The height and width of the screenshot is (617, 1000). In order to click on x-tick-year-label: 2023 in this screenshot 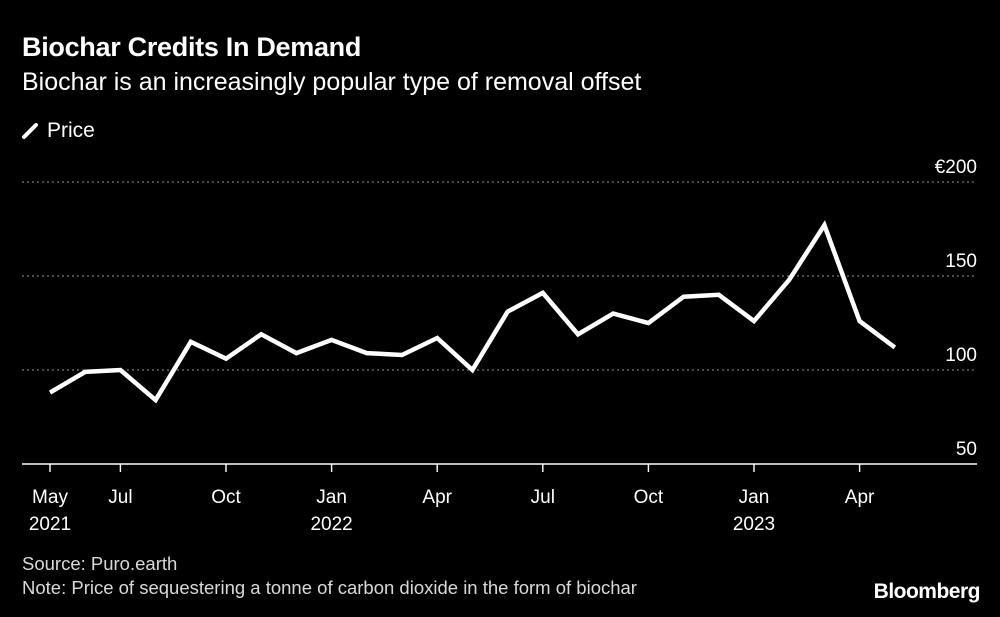, I will do `click(754, 524)`.